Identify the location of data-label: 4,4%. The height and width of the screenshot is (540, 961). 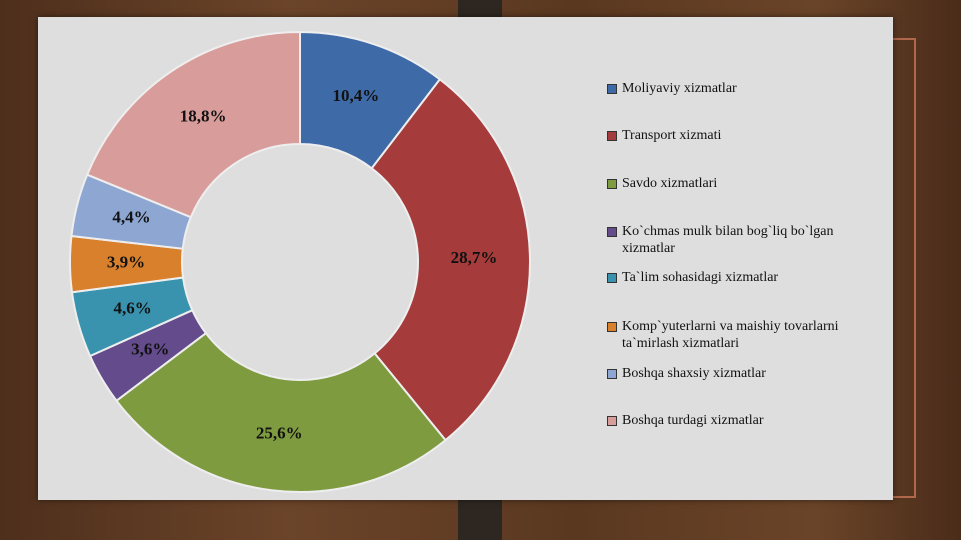
(131, 217).